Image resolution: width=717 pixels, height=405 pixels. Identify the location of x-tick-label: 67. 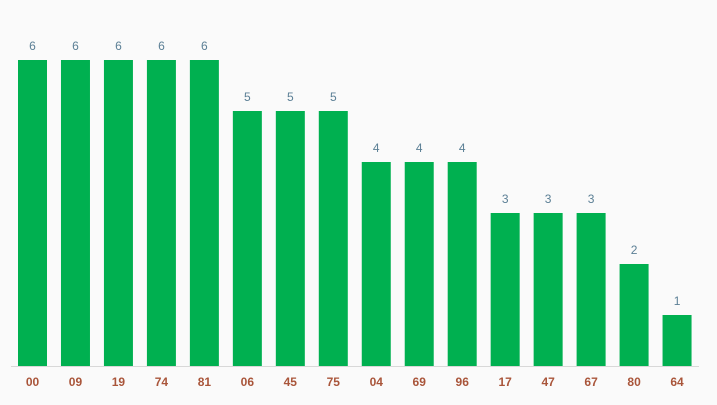
(591, 382).